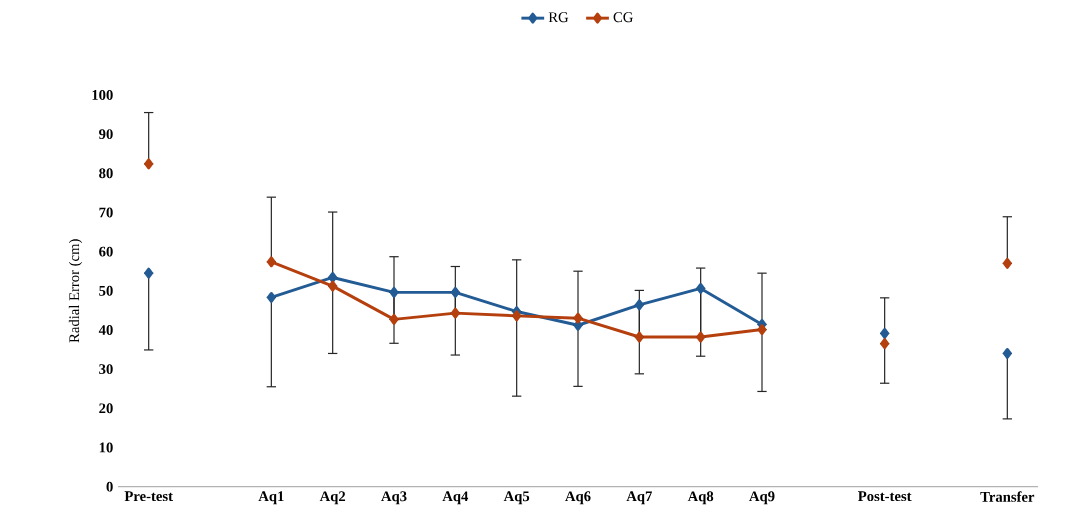 The width and height of the screenshot is (1076, 518). What do you see at coordinates (516, 498) in the screenshot?
I see `x-tick-label: Aq5` at bounding box center [516, 498].